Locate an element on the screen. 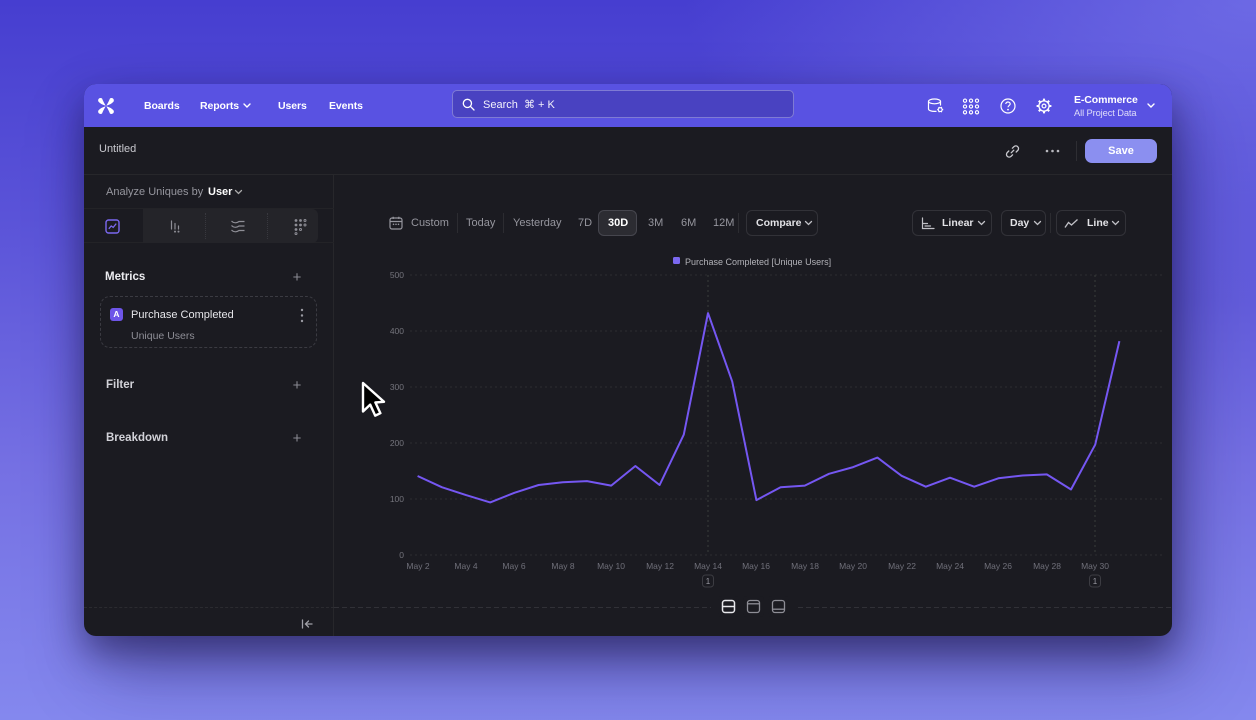  svg-text: 200 is located at coordinates (397, 443).